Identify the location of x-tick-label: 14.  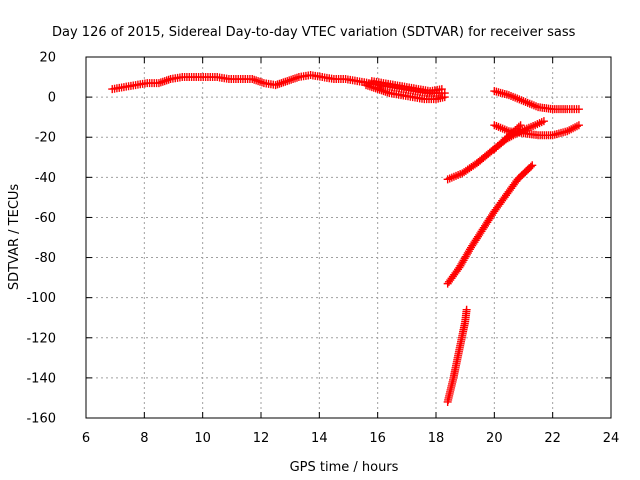
(319, 438).